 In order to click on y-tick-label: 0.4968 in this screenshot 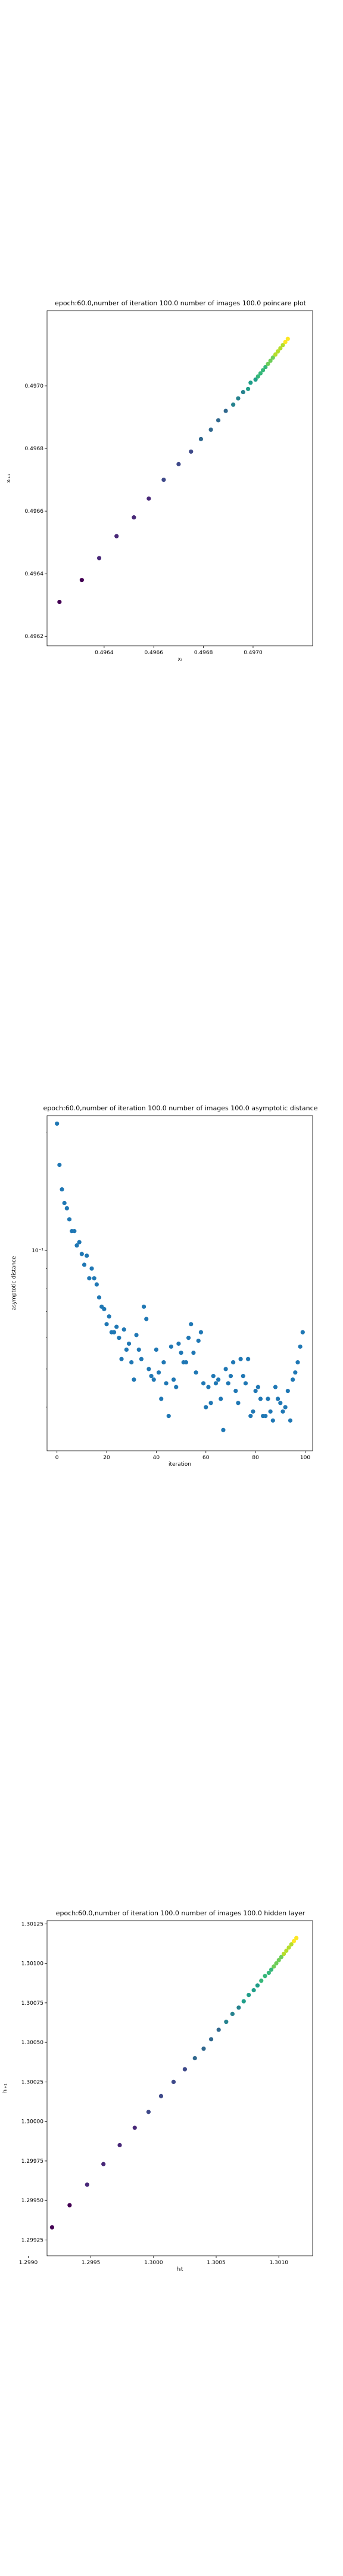, I will do `click(35, 449)`.